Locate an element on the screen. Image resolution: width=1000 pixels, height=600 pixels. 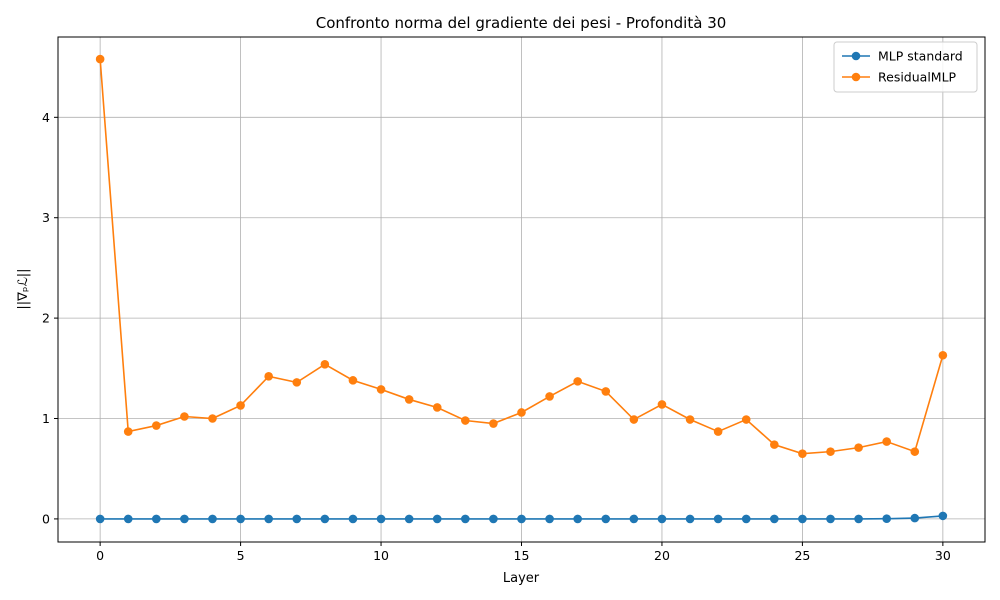
y-axis-label: ||∇ₚℒ|| is located at coordinates (23, 288).